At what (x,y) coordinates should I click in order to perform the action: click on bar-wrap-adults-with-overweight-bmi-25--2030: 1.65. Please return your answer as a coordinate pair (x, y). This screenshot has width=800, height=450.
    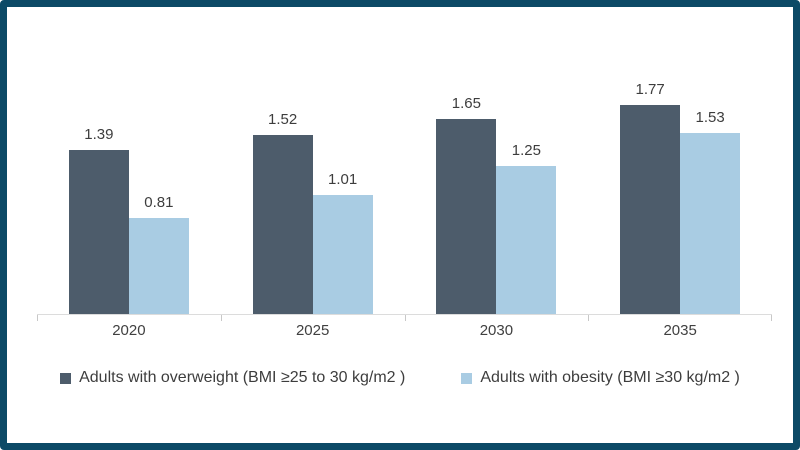
    Looking at the image, I should click on (466, 204).